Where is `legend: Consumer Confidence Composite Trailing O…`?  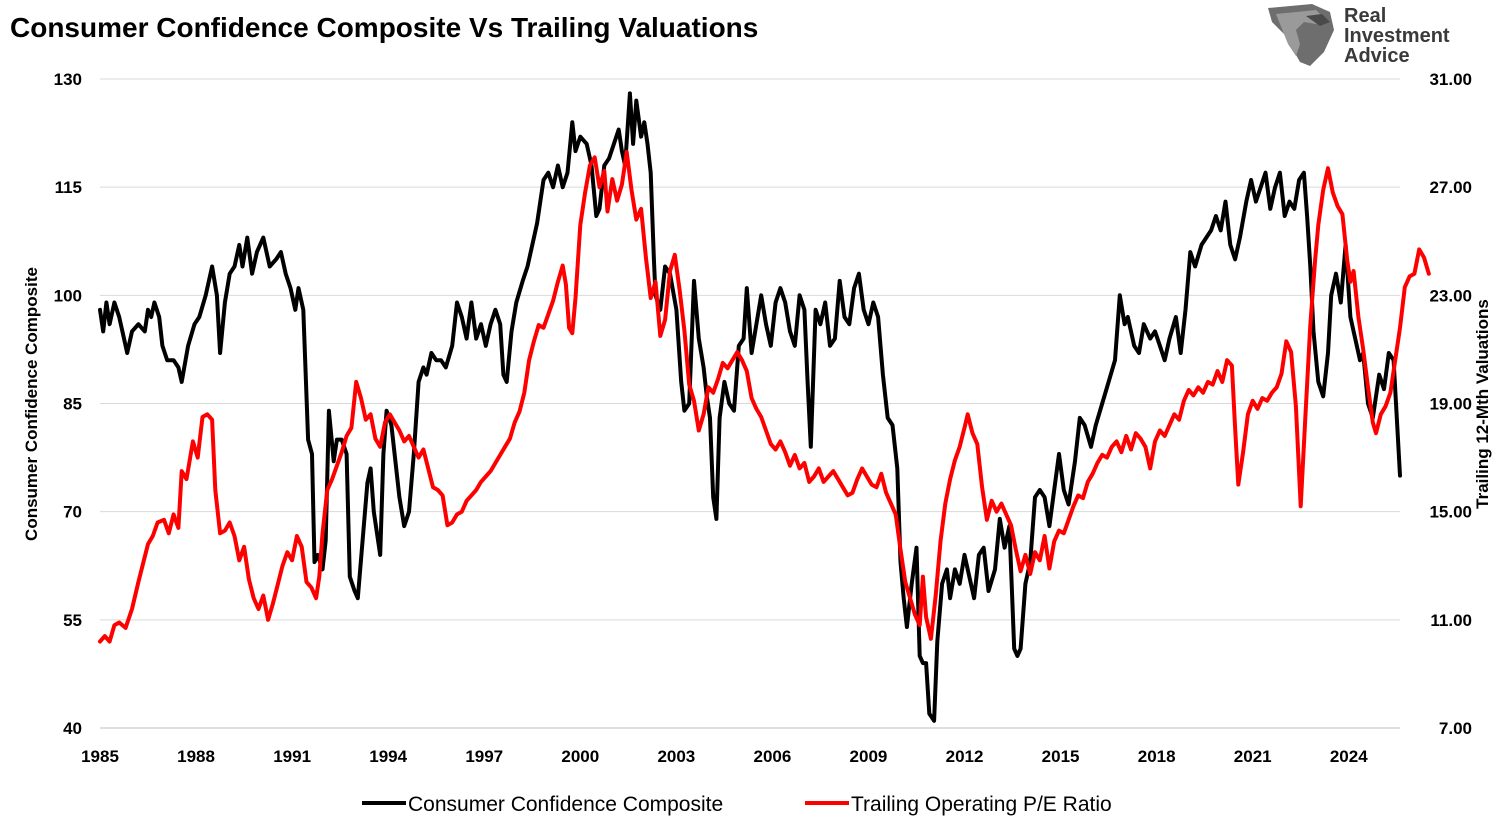 legend: Consumer Confidence Composite Trailing O… is located at coordinates (737, 804).